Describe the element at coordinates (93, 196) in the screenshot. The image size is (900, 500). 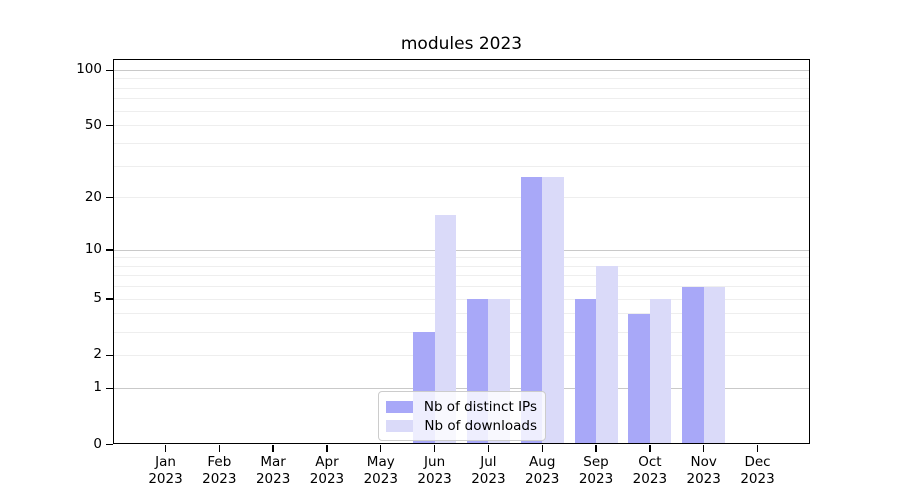
I see `y-tick-label-20: 20` at that location.